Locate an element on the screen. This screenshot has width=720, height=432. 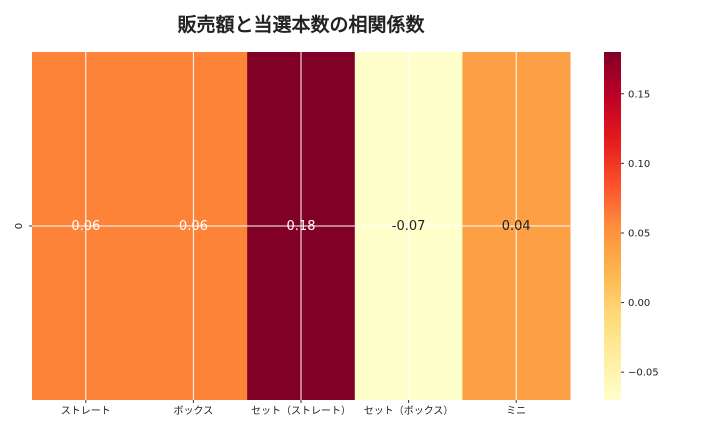
colorbar-ticks: −0.05 0.00 0.05 0.10 0.15 is located at coordinates (640, 234).